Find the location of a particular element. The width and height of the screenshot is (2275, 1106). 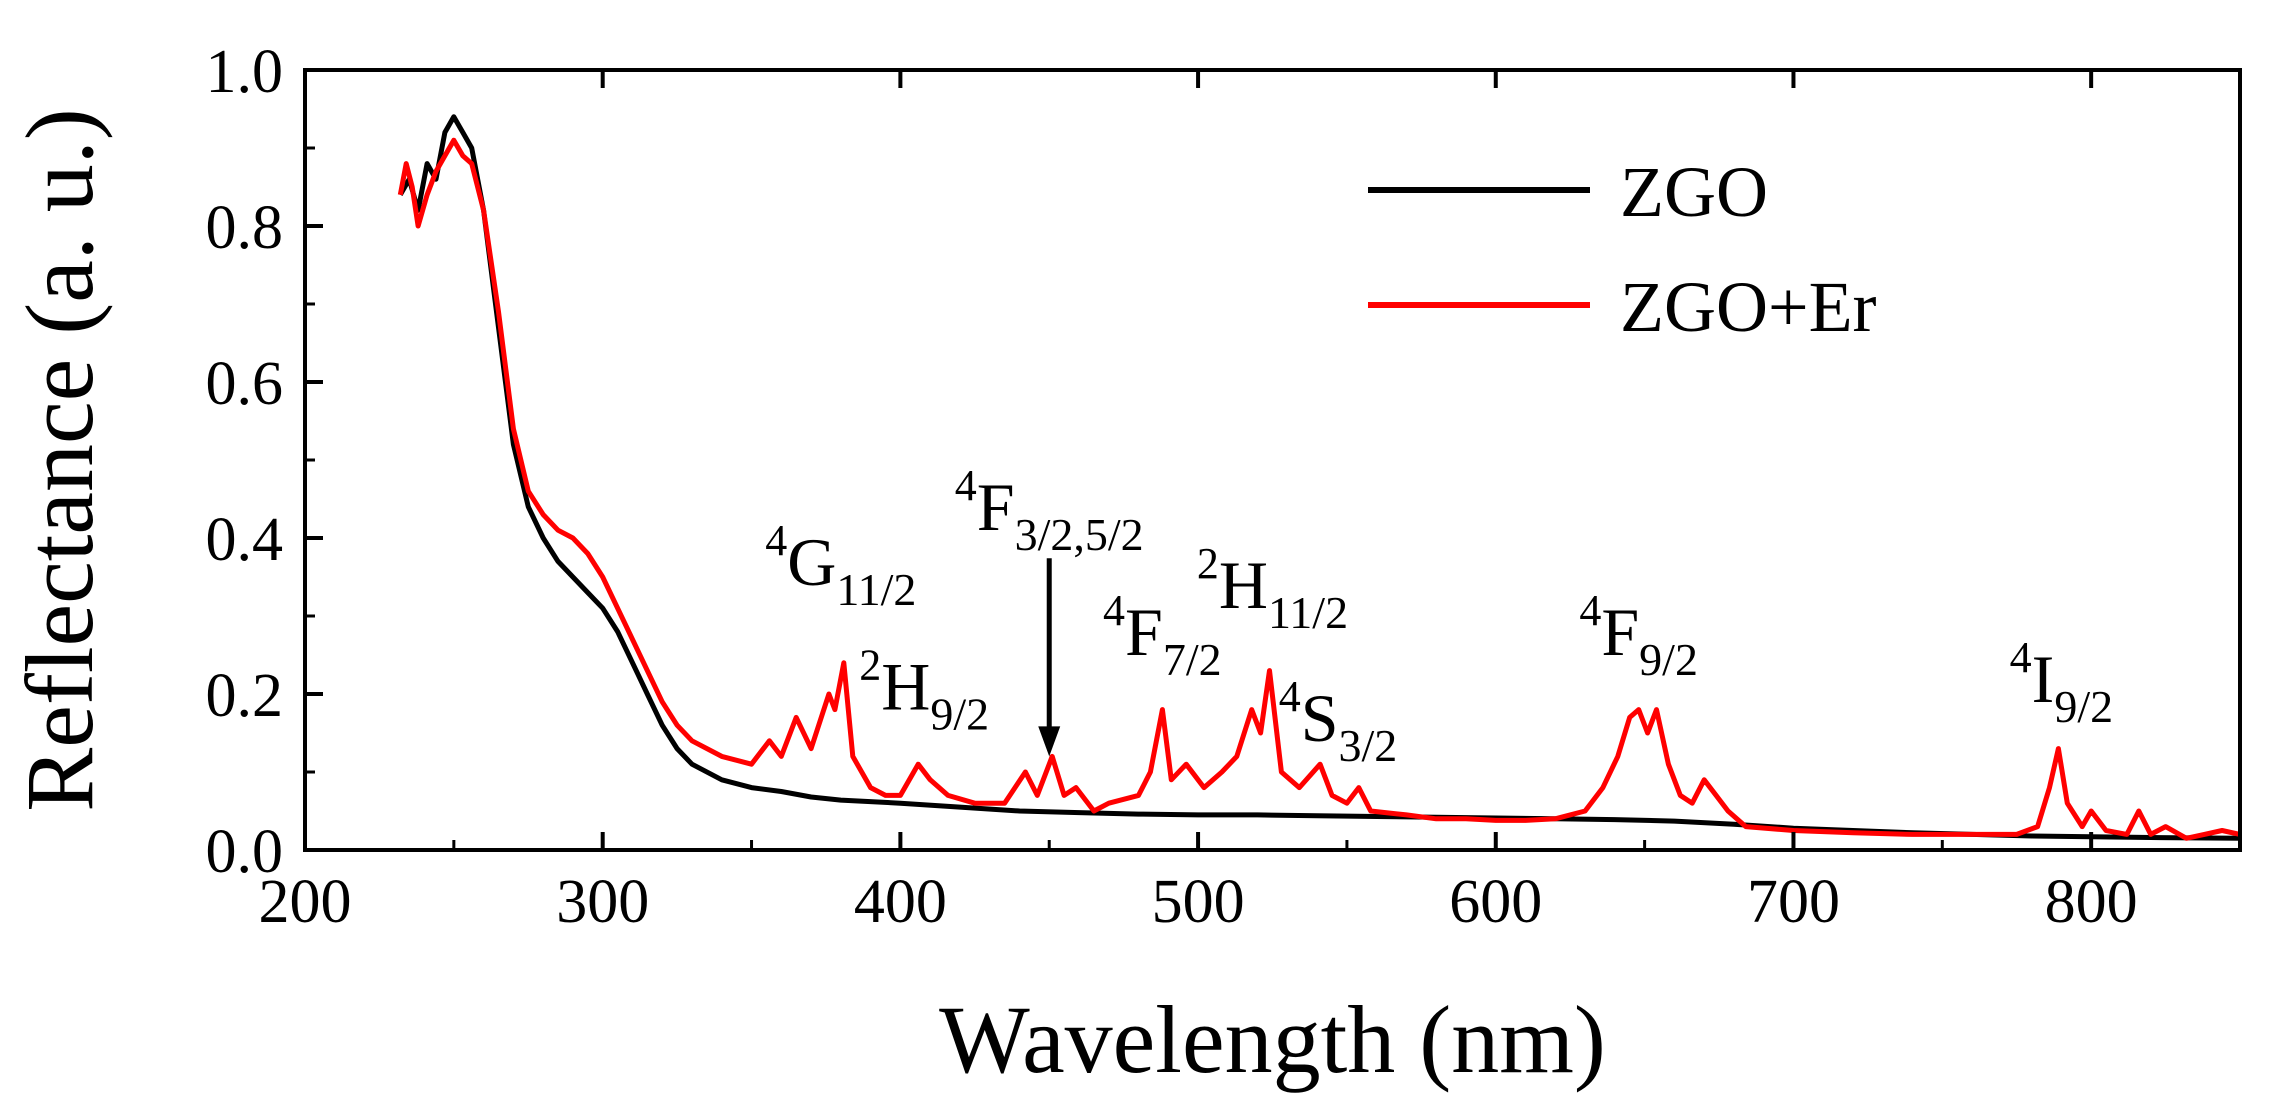

annotation-arrow-head is located at coordinates (1049, 741).